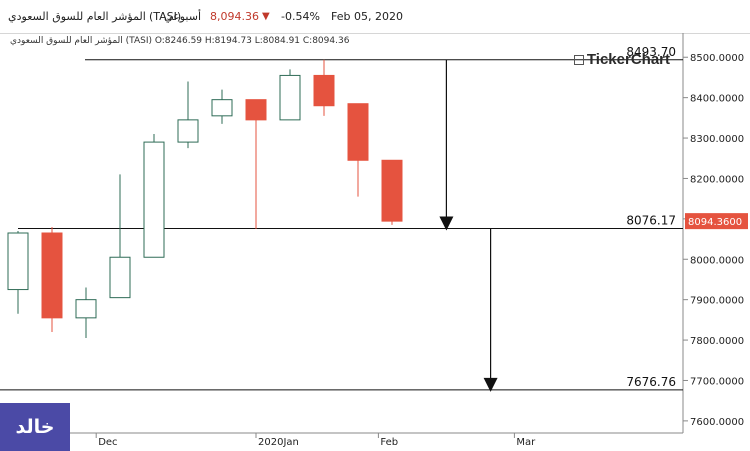 This screenshot has width=750, height=451. I want to click on last-price-tag-label: 8094.3600, so click(715, 222).